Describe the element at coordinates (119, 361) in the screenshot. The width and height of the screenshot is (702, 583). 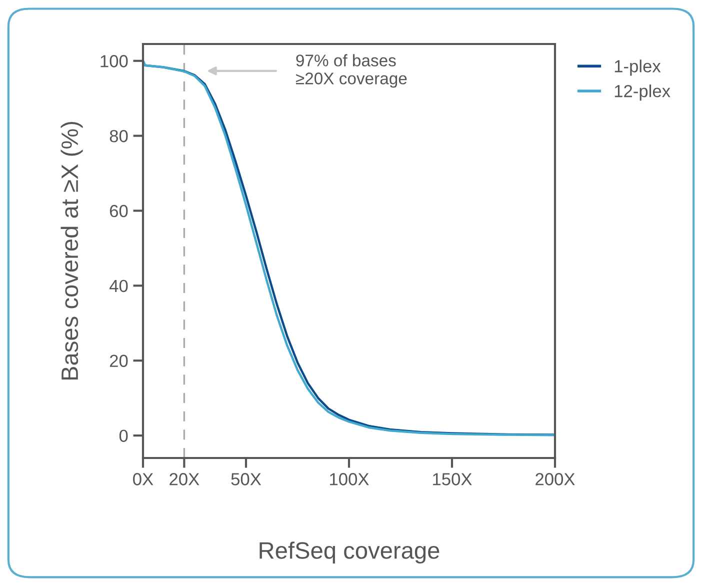
I see `y-tick-label: 20` at that location.